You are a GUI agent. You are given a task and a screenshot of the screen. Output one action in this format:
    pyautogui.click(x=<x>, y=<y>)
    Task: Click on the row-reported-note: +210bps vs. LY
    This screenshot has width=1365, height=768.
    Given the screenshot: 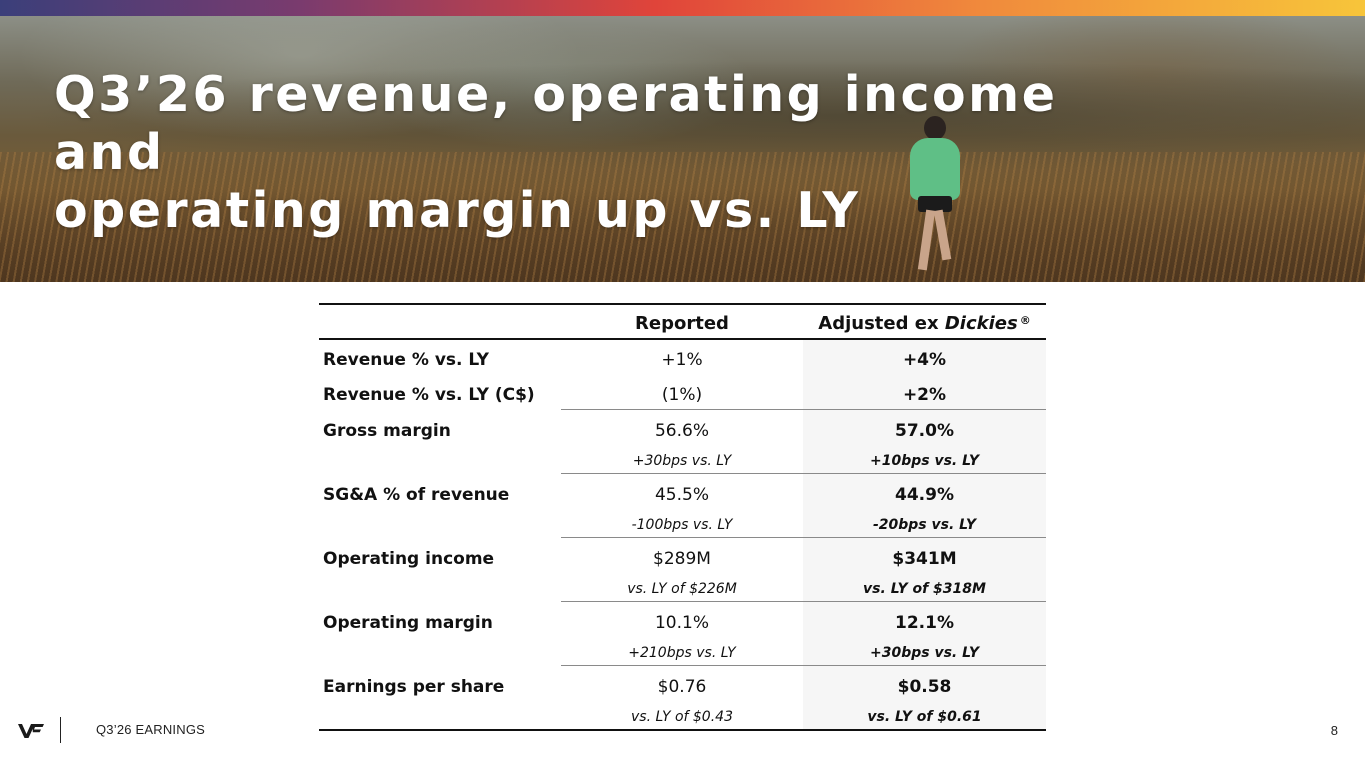 What is the action you would take?
    pyautogui.click(x=682, y=653)
    